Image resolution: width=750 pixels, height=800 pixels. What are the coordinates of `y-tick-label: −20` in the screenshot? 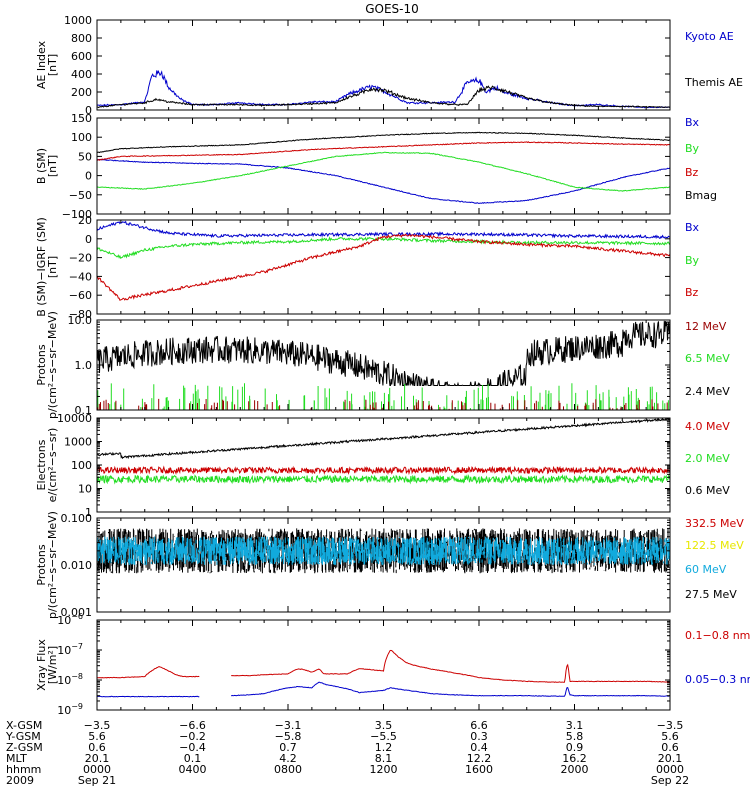 It's located at (80, 258).